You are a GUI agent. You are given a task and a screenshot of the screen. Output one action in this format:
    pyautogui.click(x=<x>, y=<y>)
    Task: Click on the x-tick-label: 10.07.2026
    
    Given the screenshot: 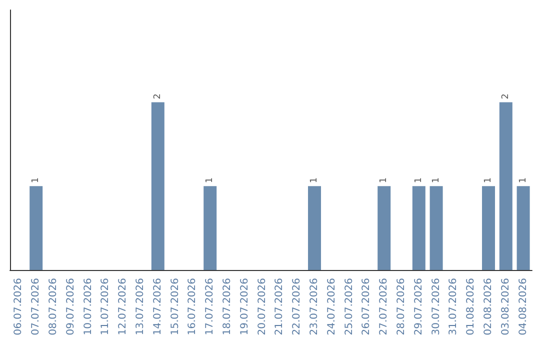 What is the action you would take?
    pyautogui.click(x=88, y=307)
    